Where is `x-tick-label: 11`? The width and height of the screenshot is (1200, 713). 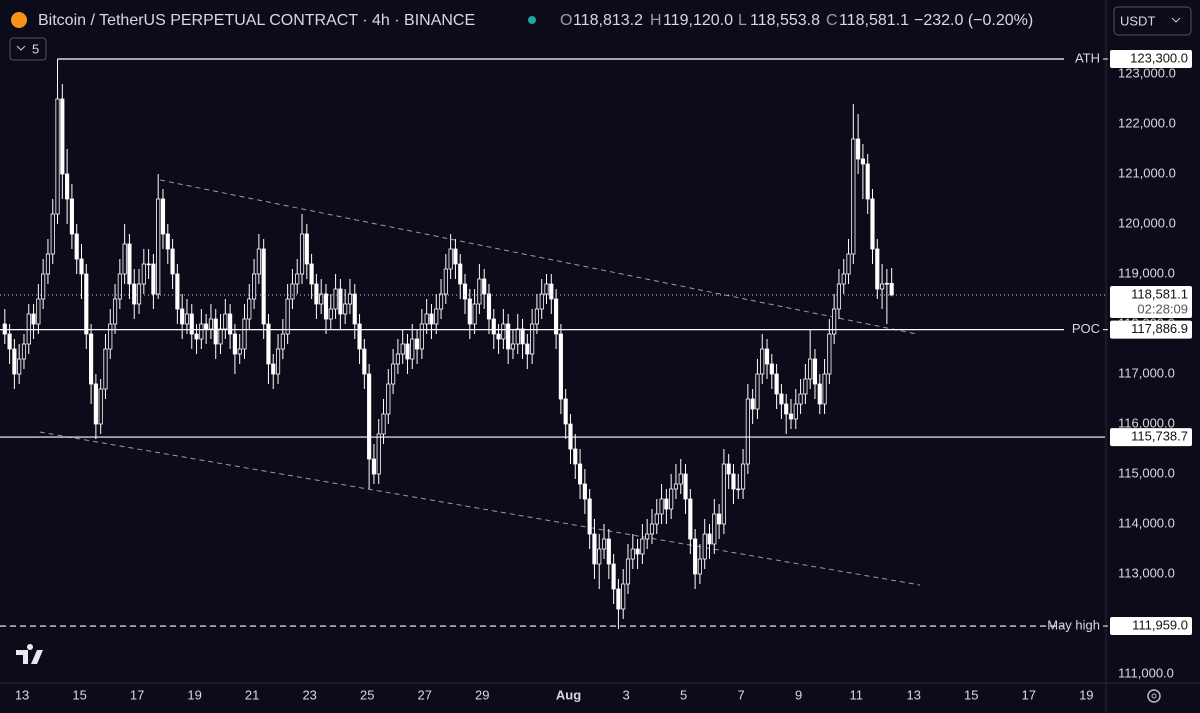 x-tick-label: 11 is located at coordinates (856, 694).